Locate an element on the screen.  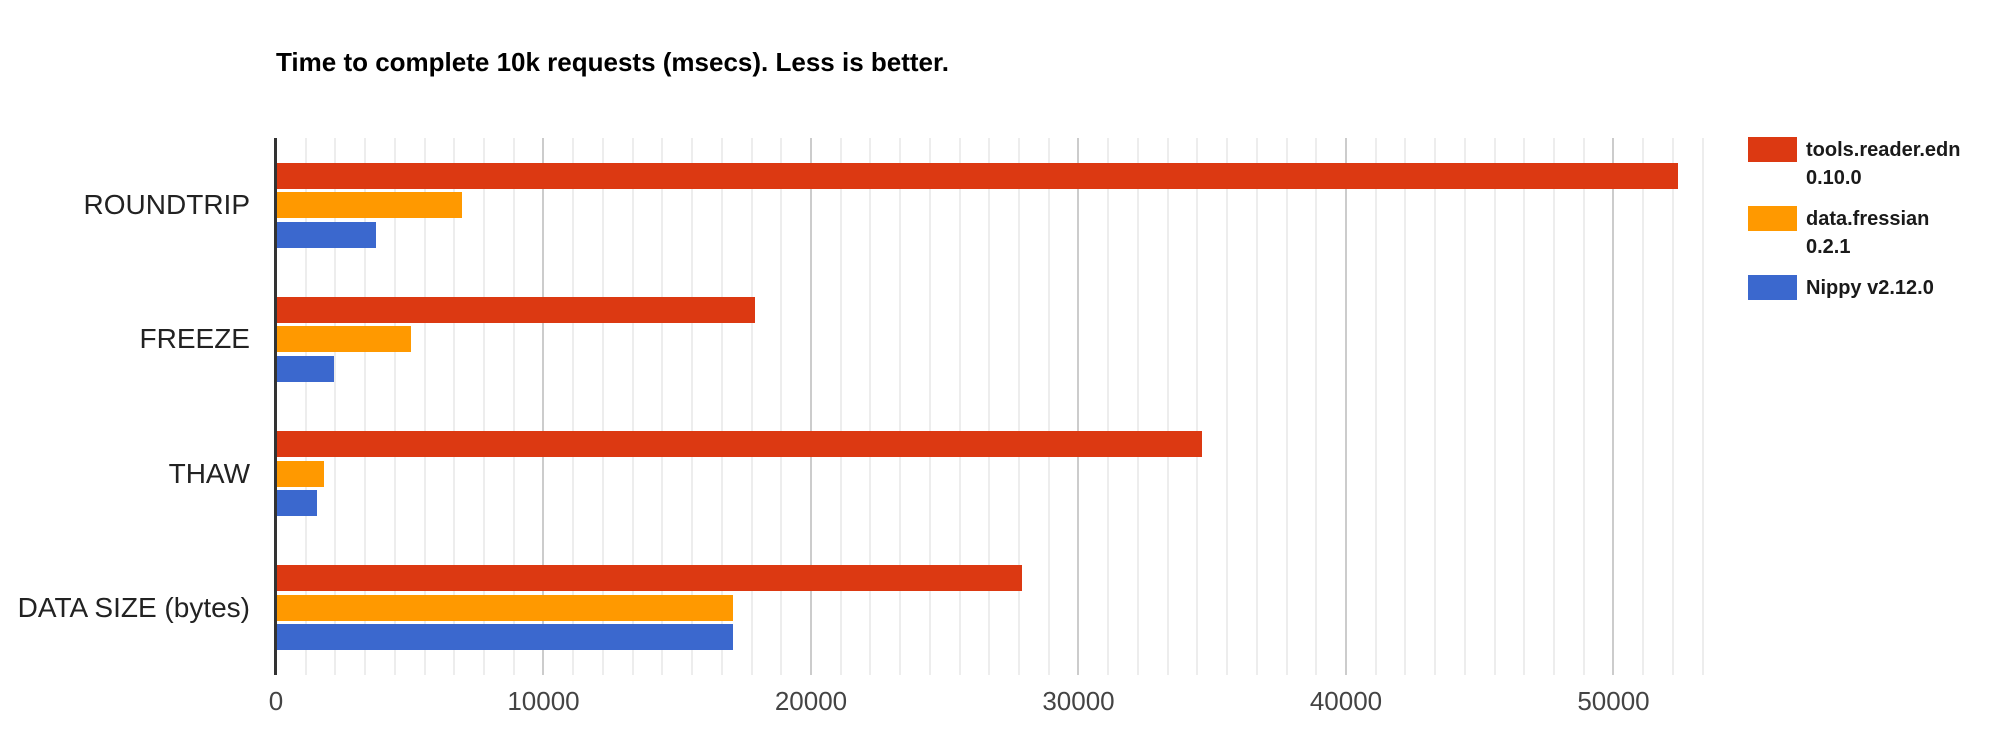
legend-label: tools.reader.edn 0.10.0 is located at coordinates (1883, 164).